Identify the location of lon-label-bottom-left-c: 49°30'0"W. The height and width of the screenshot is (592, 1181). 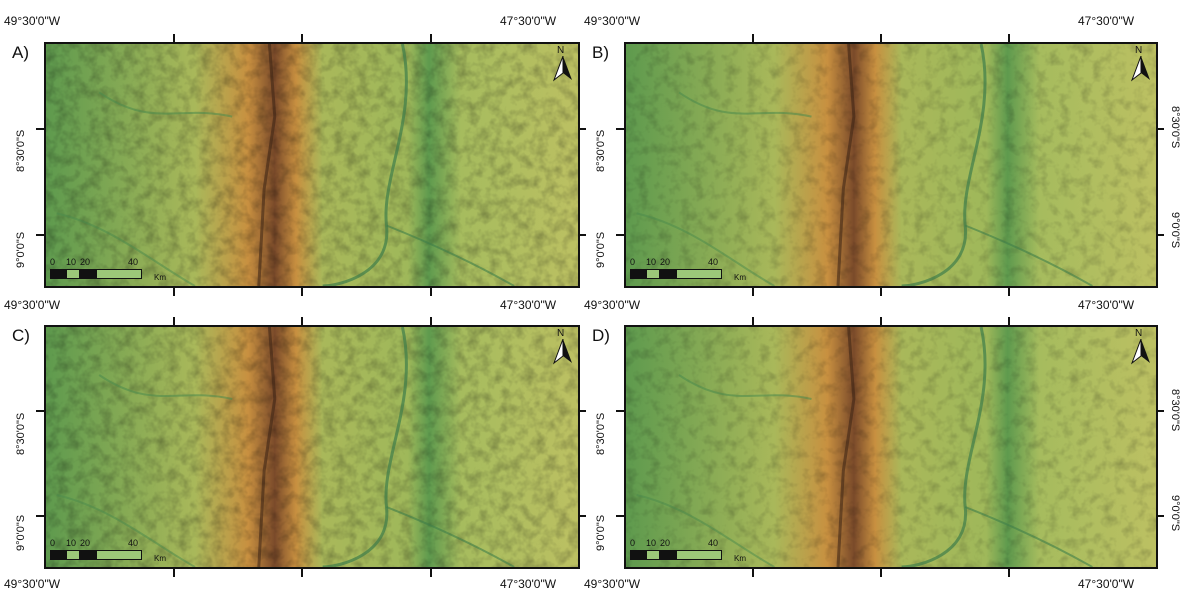
(32, 584).